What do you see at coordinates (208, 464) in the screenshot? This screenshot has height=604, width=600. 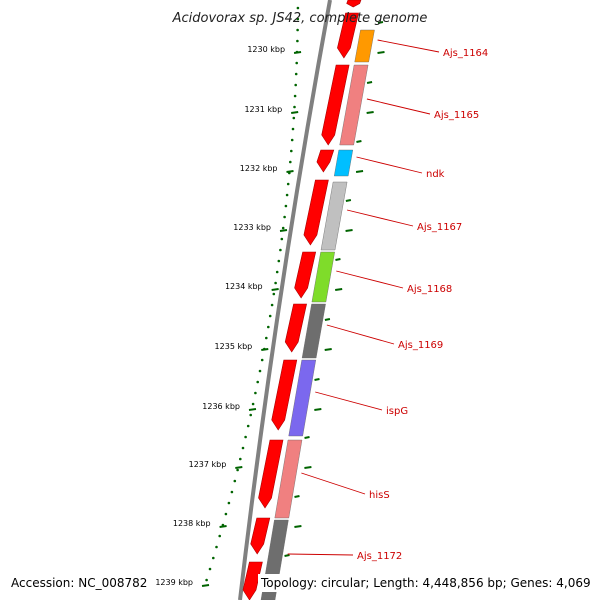 I see `kbp-label: 1237 kbp` at bounding box center [208, 464].